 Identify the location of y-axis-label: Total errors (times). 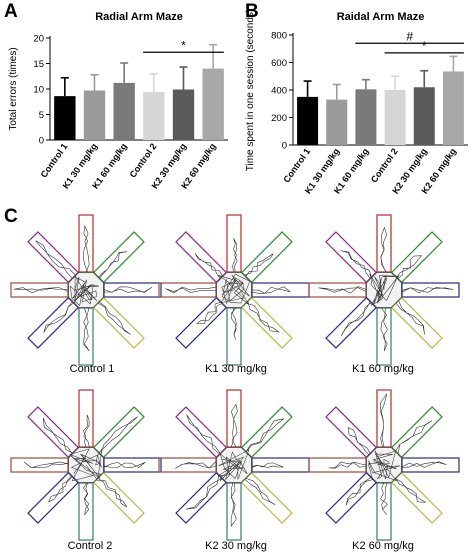
(13, 88).